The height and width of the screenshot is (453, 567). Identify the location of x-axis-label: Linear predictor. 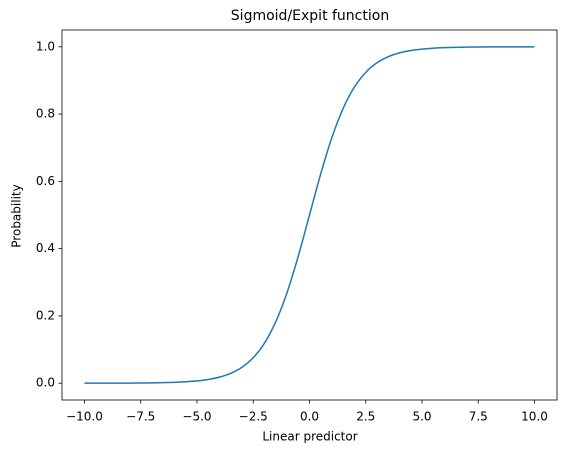
(309, 437).